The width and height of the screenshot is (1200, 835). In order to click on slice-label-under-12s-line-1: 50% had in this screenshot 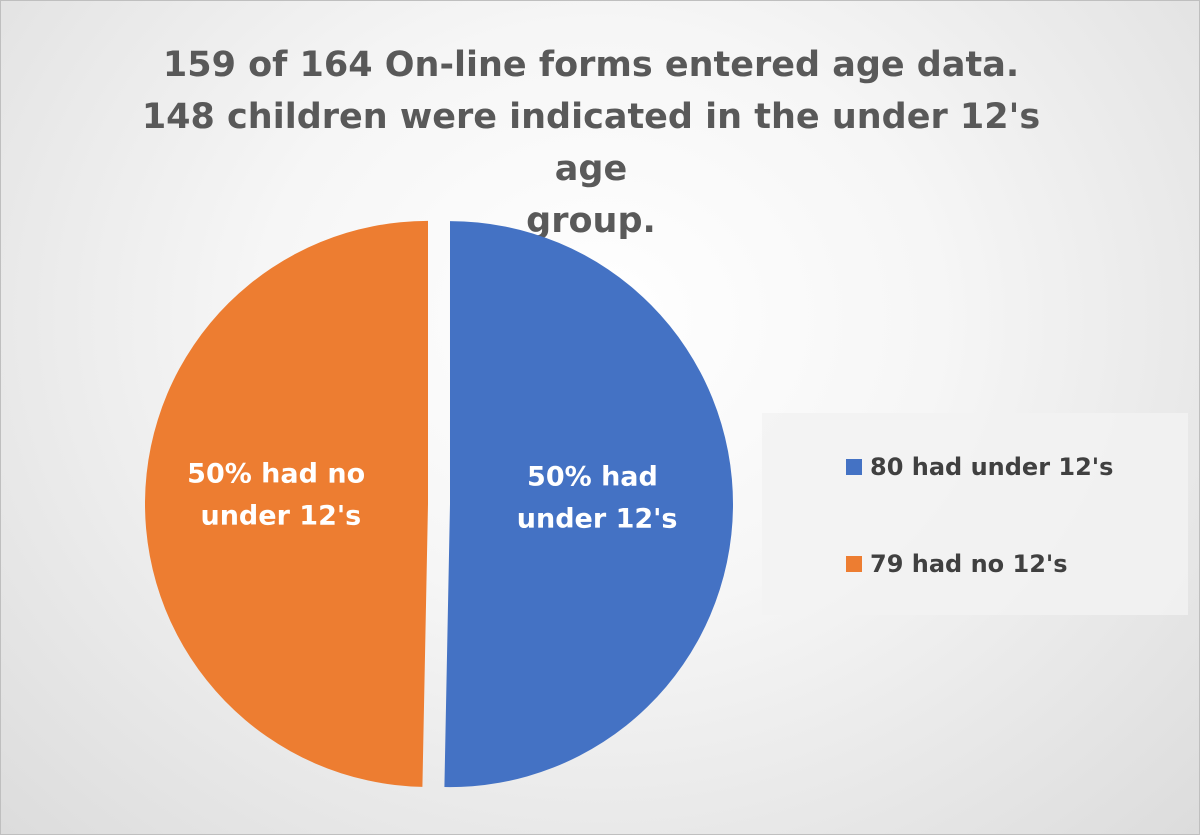, I will do `click(592, 477)`.